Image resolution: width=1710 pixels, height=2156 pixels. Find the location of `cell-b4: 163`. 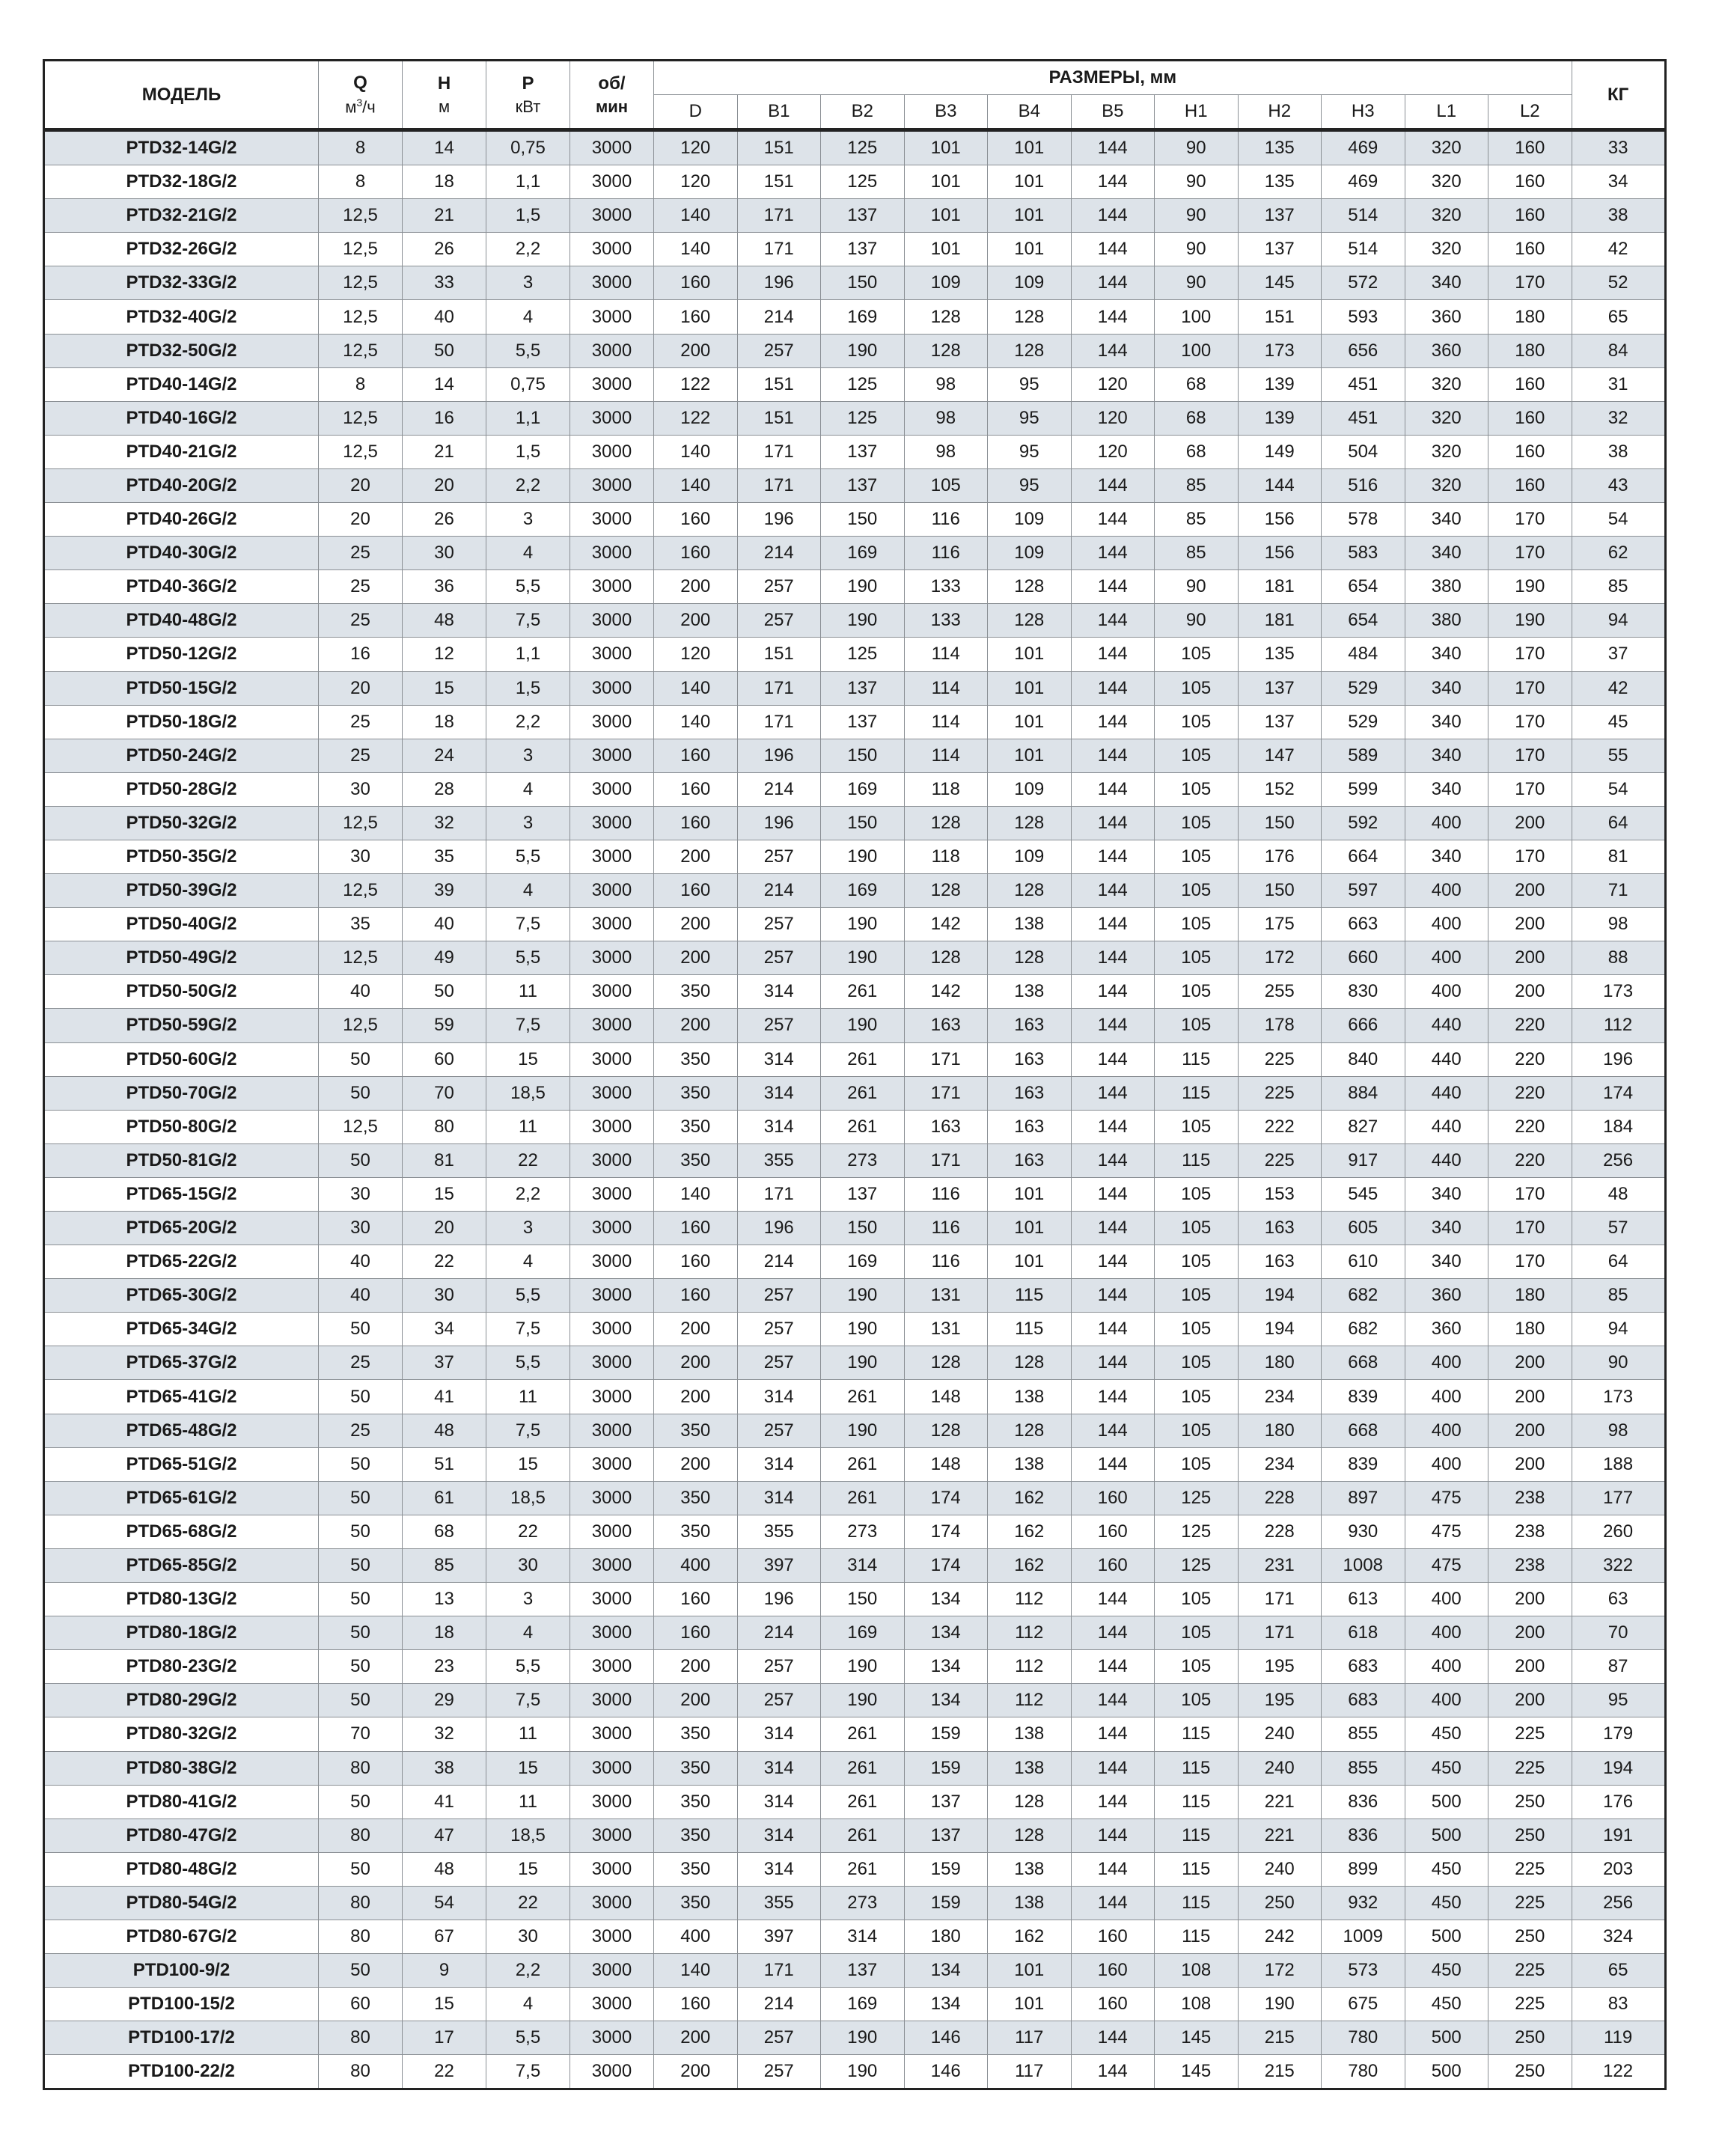

cell-b4: 163 is located at coordinates (1029, 1025).